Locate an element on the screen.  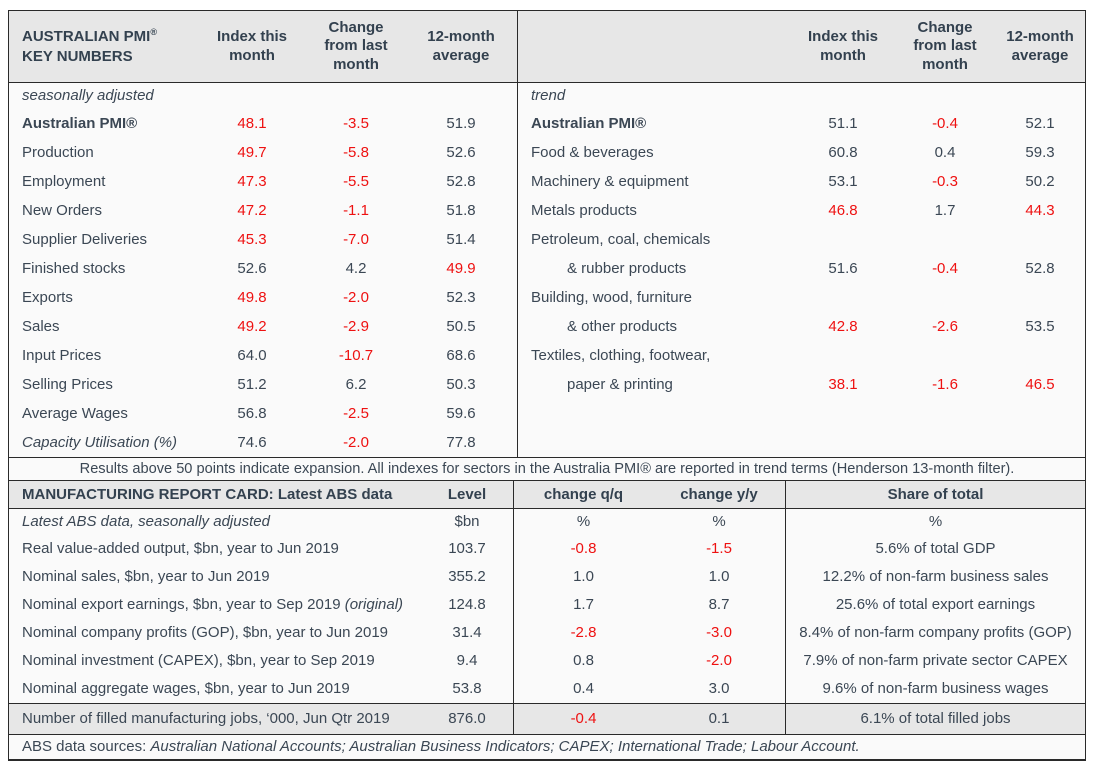
value-cell: 876.0 is located at coordinates (467, 718).